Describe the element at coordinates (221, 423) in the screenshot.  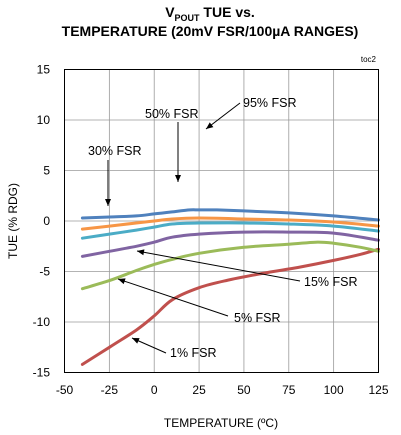
I see `x-axis-label: TEMPERATURE (ºC)` at that location.